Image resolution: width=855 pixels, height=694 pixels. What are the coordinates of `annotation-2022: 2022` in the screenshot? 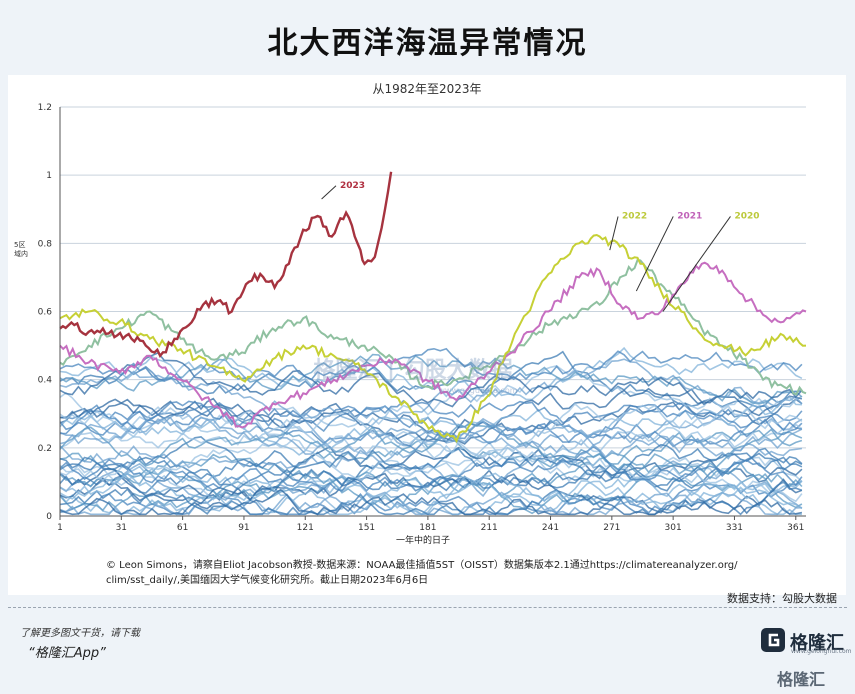 It's located at (634, 216).